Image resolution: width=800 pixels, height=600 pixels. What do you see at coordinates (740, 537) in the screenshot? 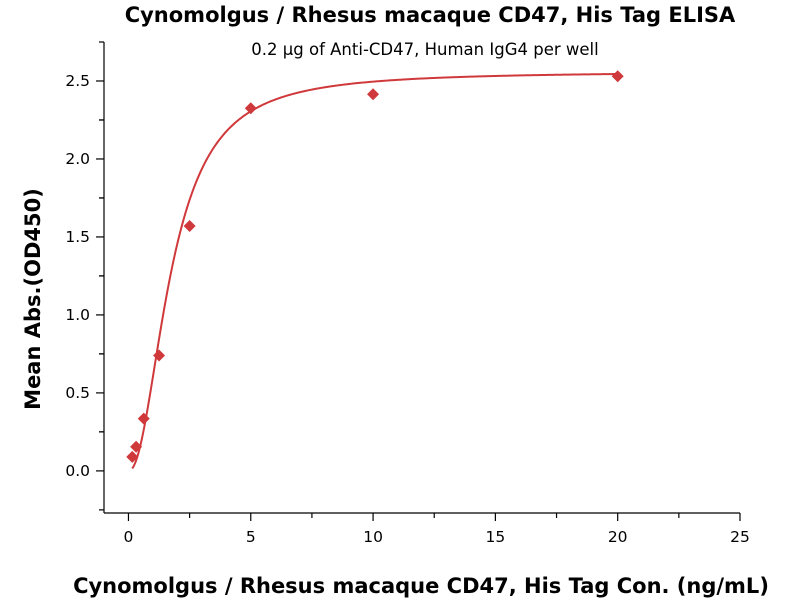
I see `x-tick-label: 25` at bounding box center [740, 537].